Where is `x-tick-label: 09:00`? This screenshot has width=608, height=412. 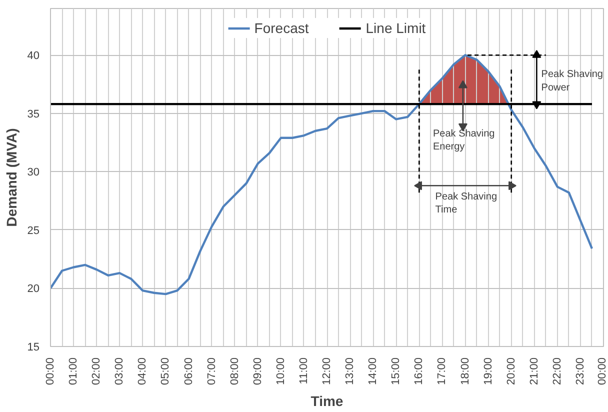 x-tick-label: 09:00 is located at coordinates (258, 371).